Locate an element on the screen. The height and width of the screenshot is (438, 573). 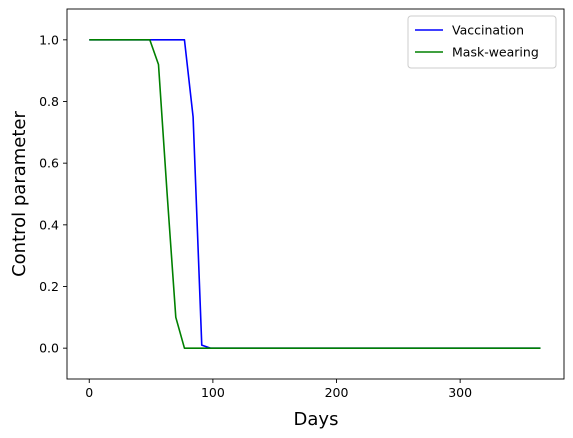
legend-box is located at coordinates (482, 42).